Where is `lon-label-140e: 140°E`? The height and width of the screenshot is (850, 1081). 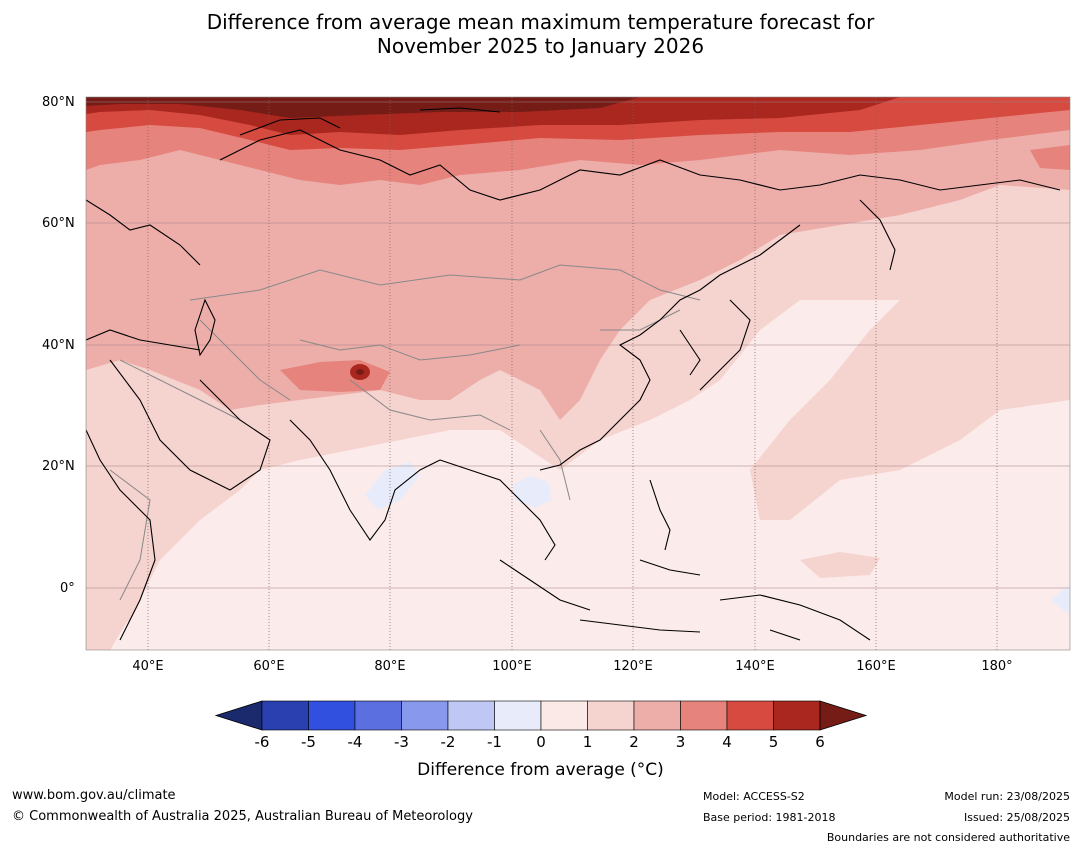 lon-label-140e: 140°E is located at coordinates (755, 666).